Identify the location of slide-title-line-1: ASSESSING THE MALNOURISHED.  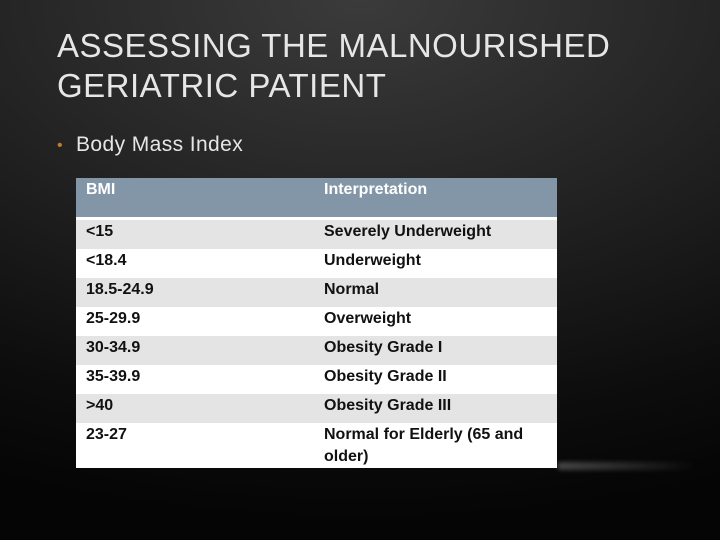
(334, 45).